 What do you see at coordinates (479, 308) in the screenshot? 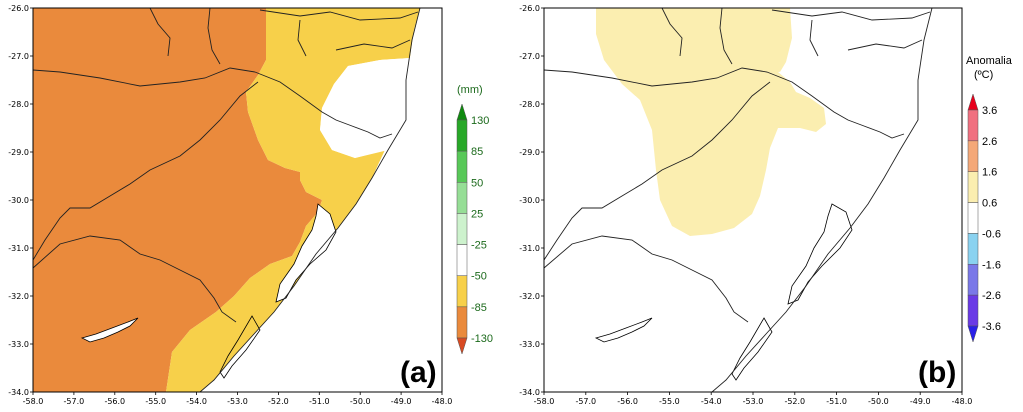
I see `colorbar-level-label: -85` at bounding box center [479, 308].